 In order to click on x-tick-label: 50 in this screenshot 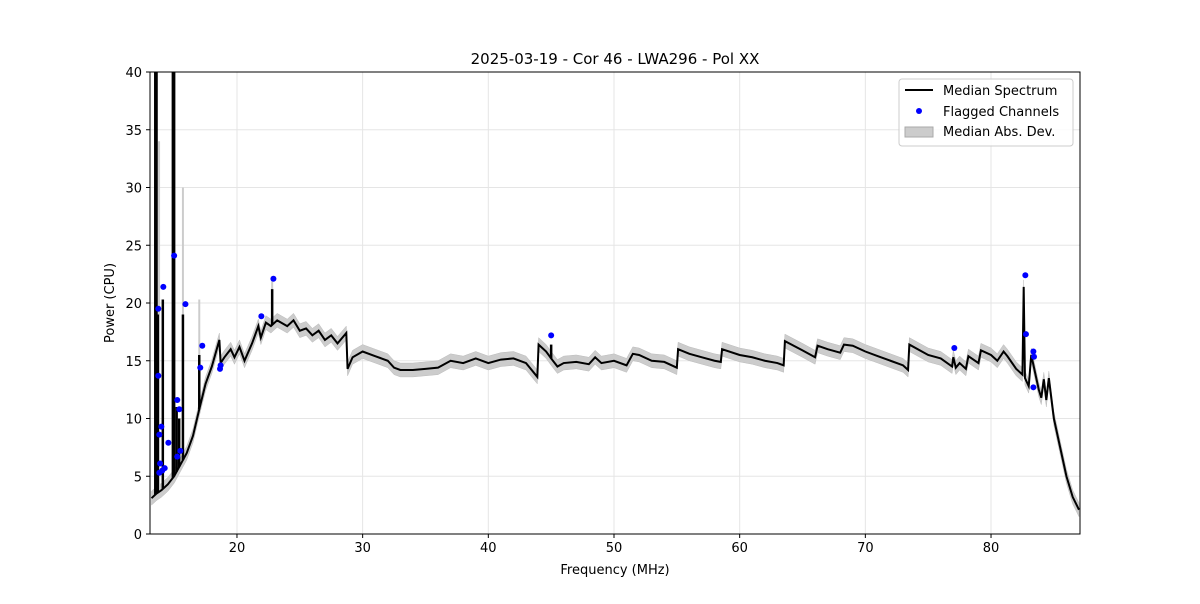, I will do `click(614, 548)`.